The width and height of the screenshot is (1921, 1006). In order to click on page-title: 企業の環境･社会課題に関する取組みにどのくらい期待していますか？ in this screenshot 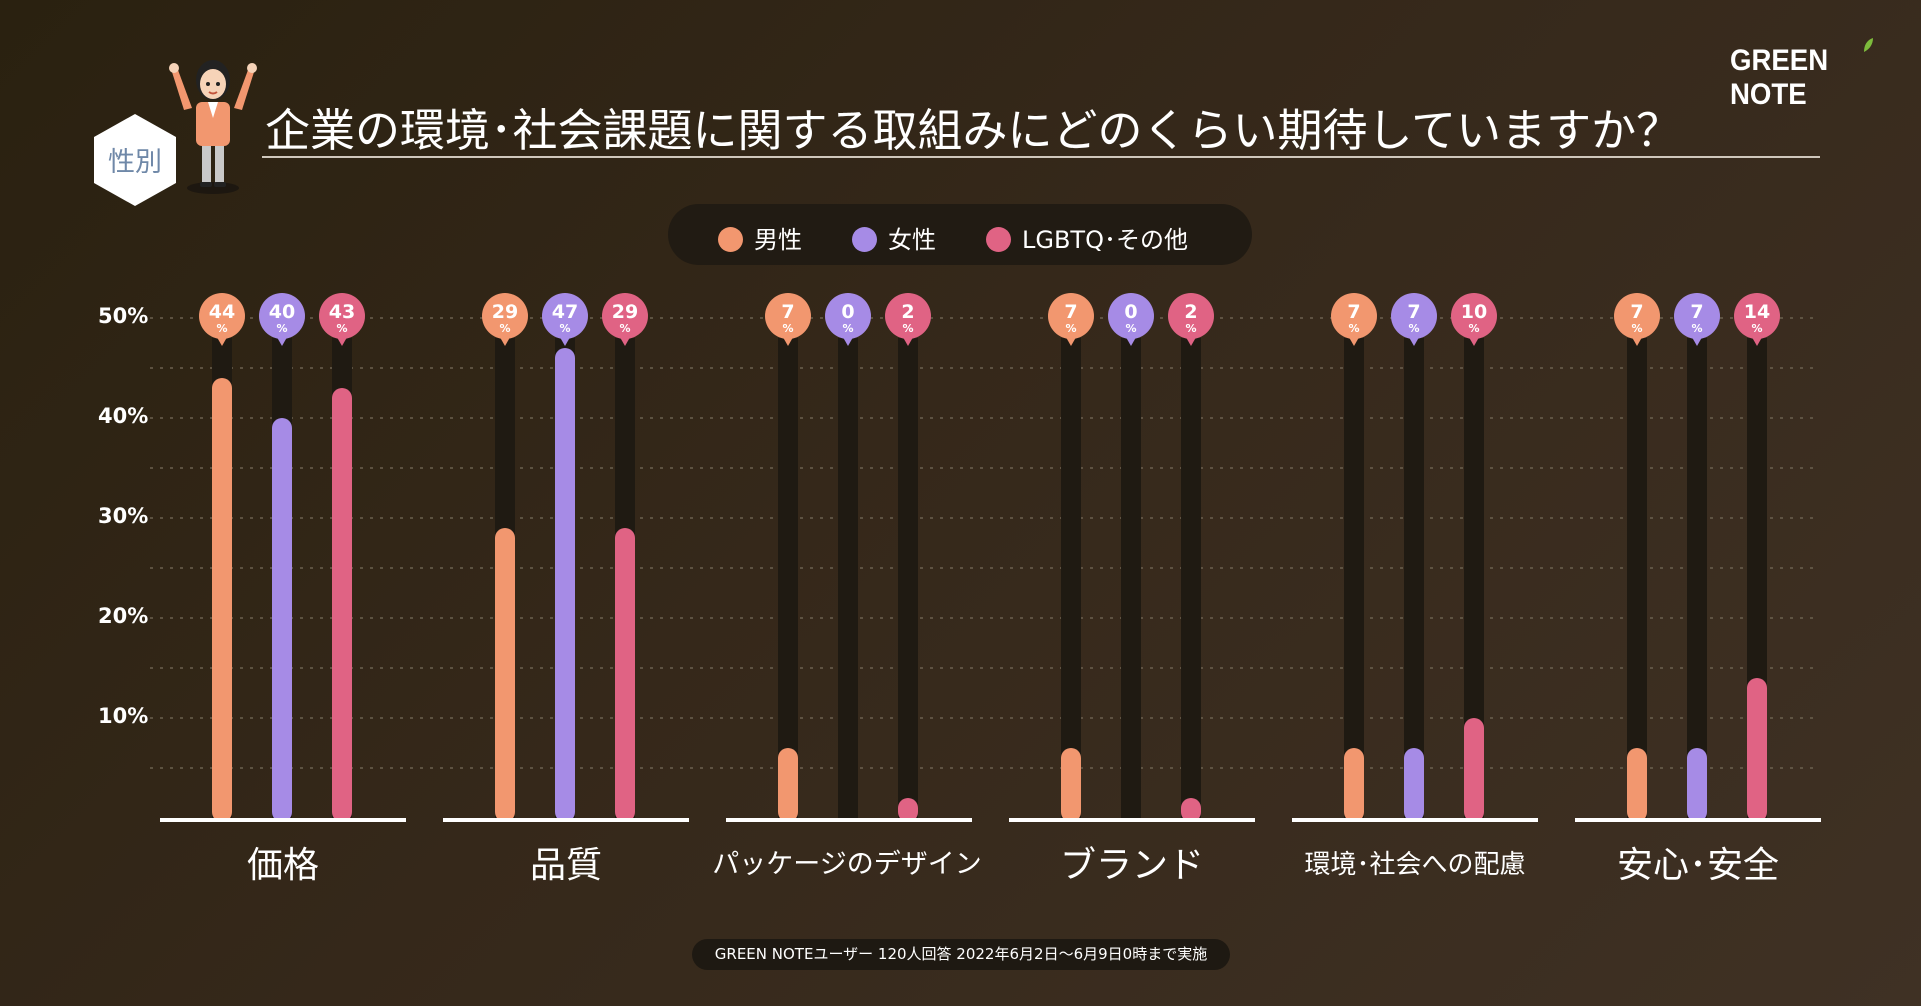, I will do `click(973, 130)`.